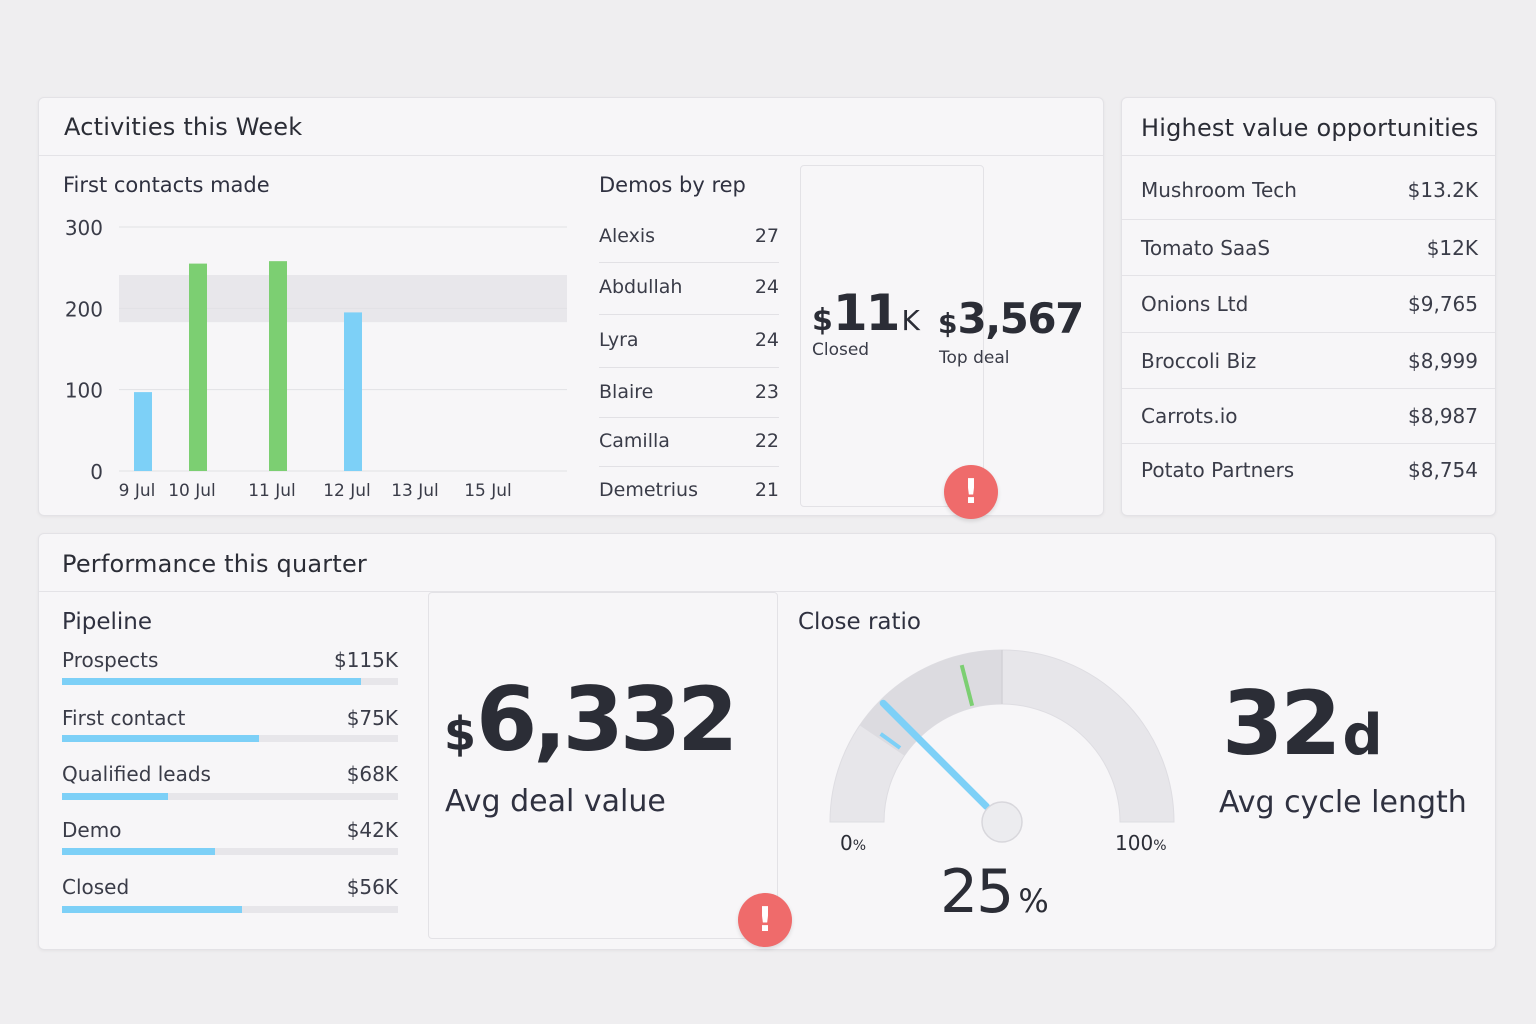 The height and width of the screenshot is (1024, 1536). Describe the element at coordinates (372, 887) in the screenshot. I see `pipeline-stage-value: $56K` at that location.